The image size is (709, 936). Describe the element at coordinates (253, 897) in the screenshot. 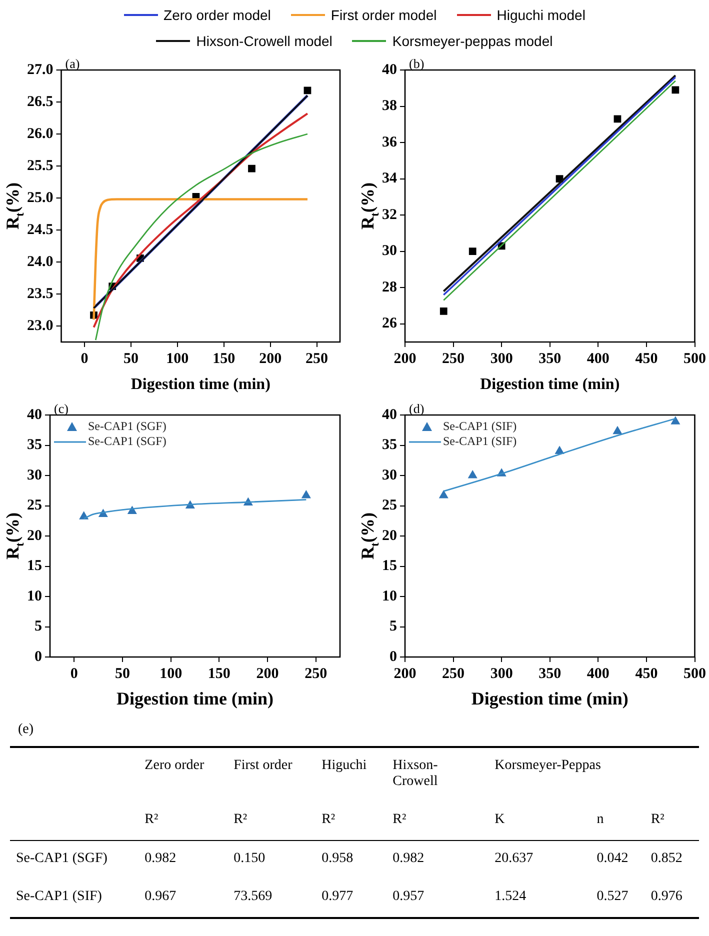

I see `text: 73.569` at that location.